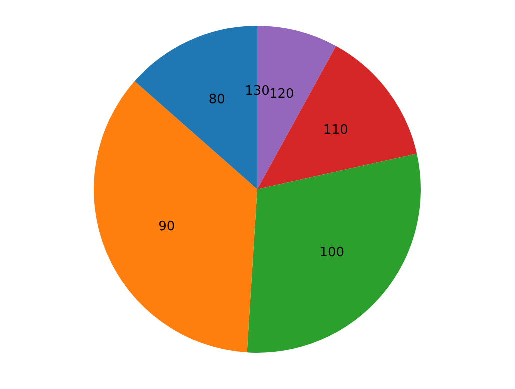 This screenshot has height=389, width=515. Describe the element at coordinates (332, 253) in the screenshot. I see `slice-label: 100` at that location.